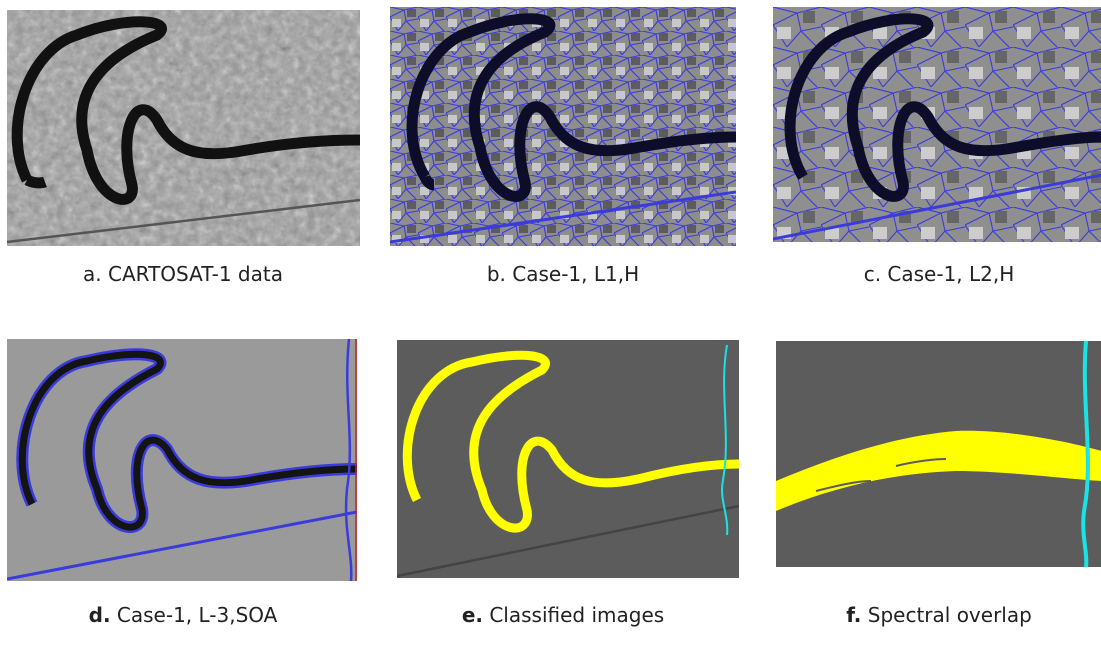 This screenshot has height=647, width=1101. Describe the element at coordinates (854, 615) in the screenshot. I see `caption-label: f.` at that location.